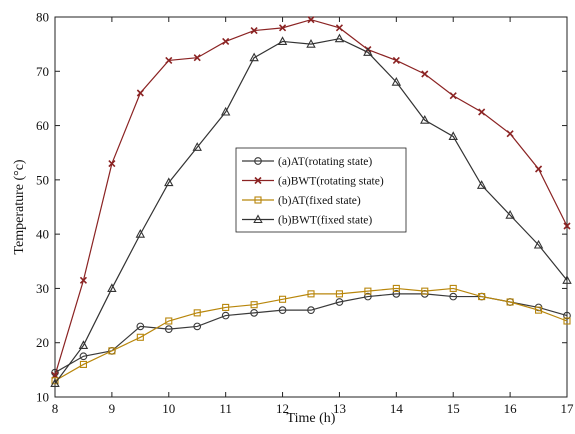 The height and width of the screenshot is (434, 575). I want to click on y-tick-label: 60, so click(42, 125).